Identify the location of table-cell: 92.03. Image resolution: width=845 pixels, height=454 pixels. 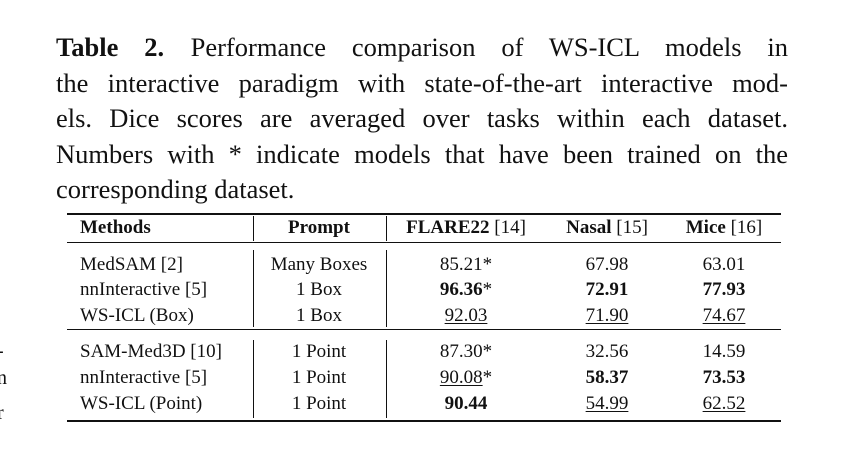
(466, 316).